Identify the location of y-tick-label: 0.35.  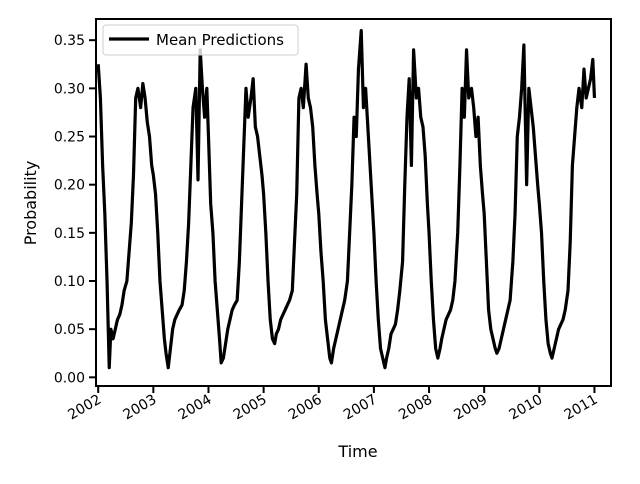
(69, 41).